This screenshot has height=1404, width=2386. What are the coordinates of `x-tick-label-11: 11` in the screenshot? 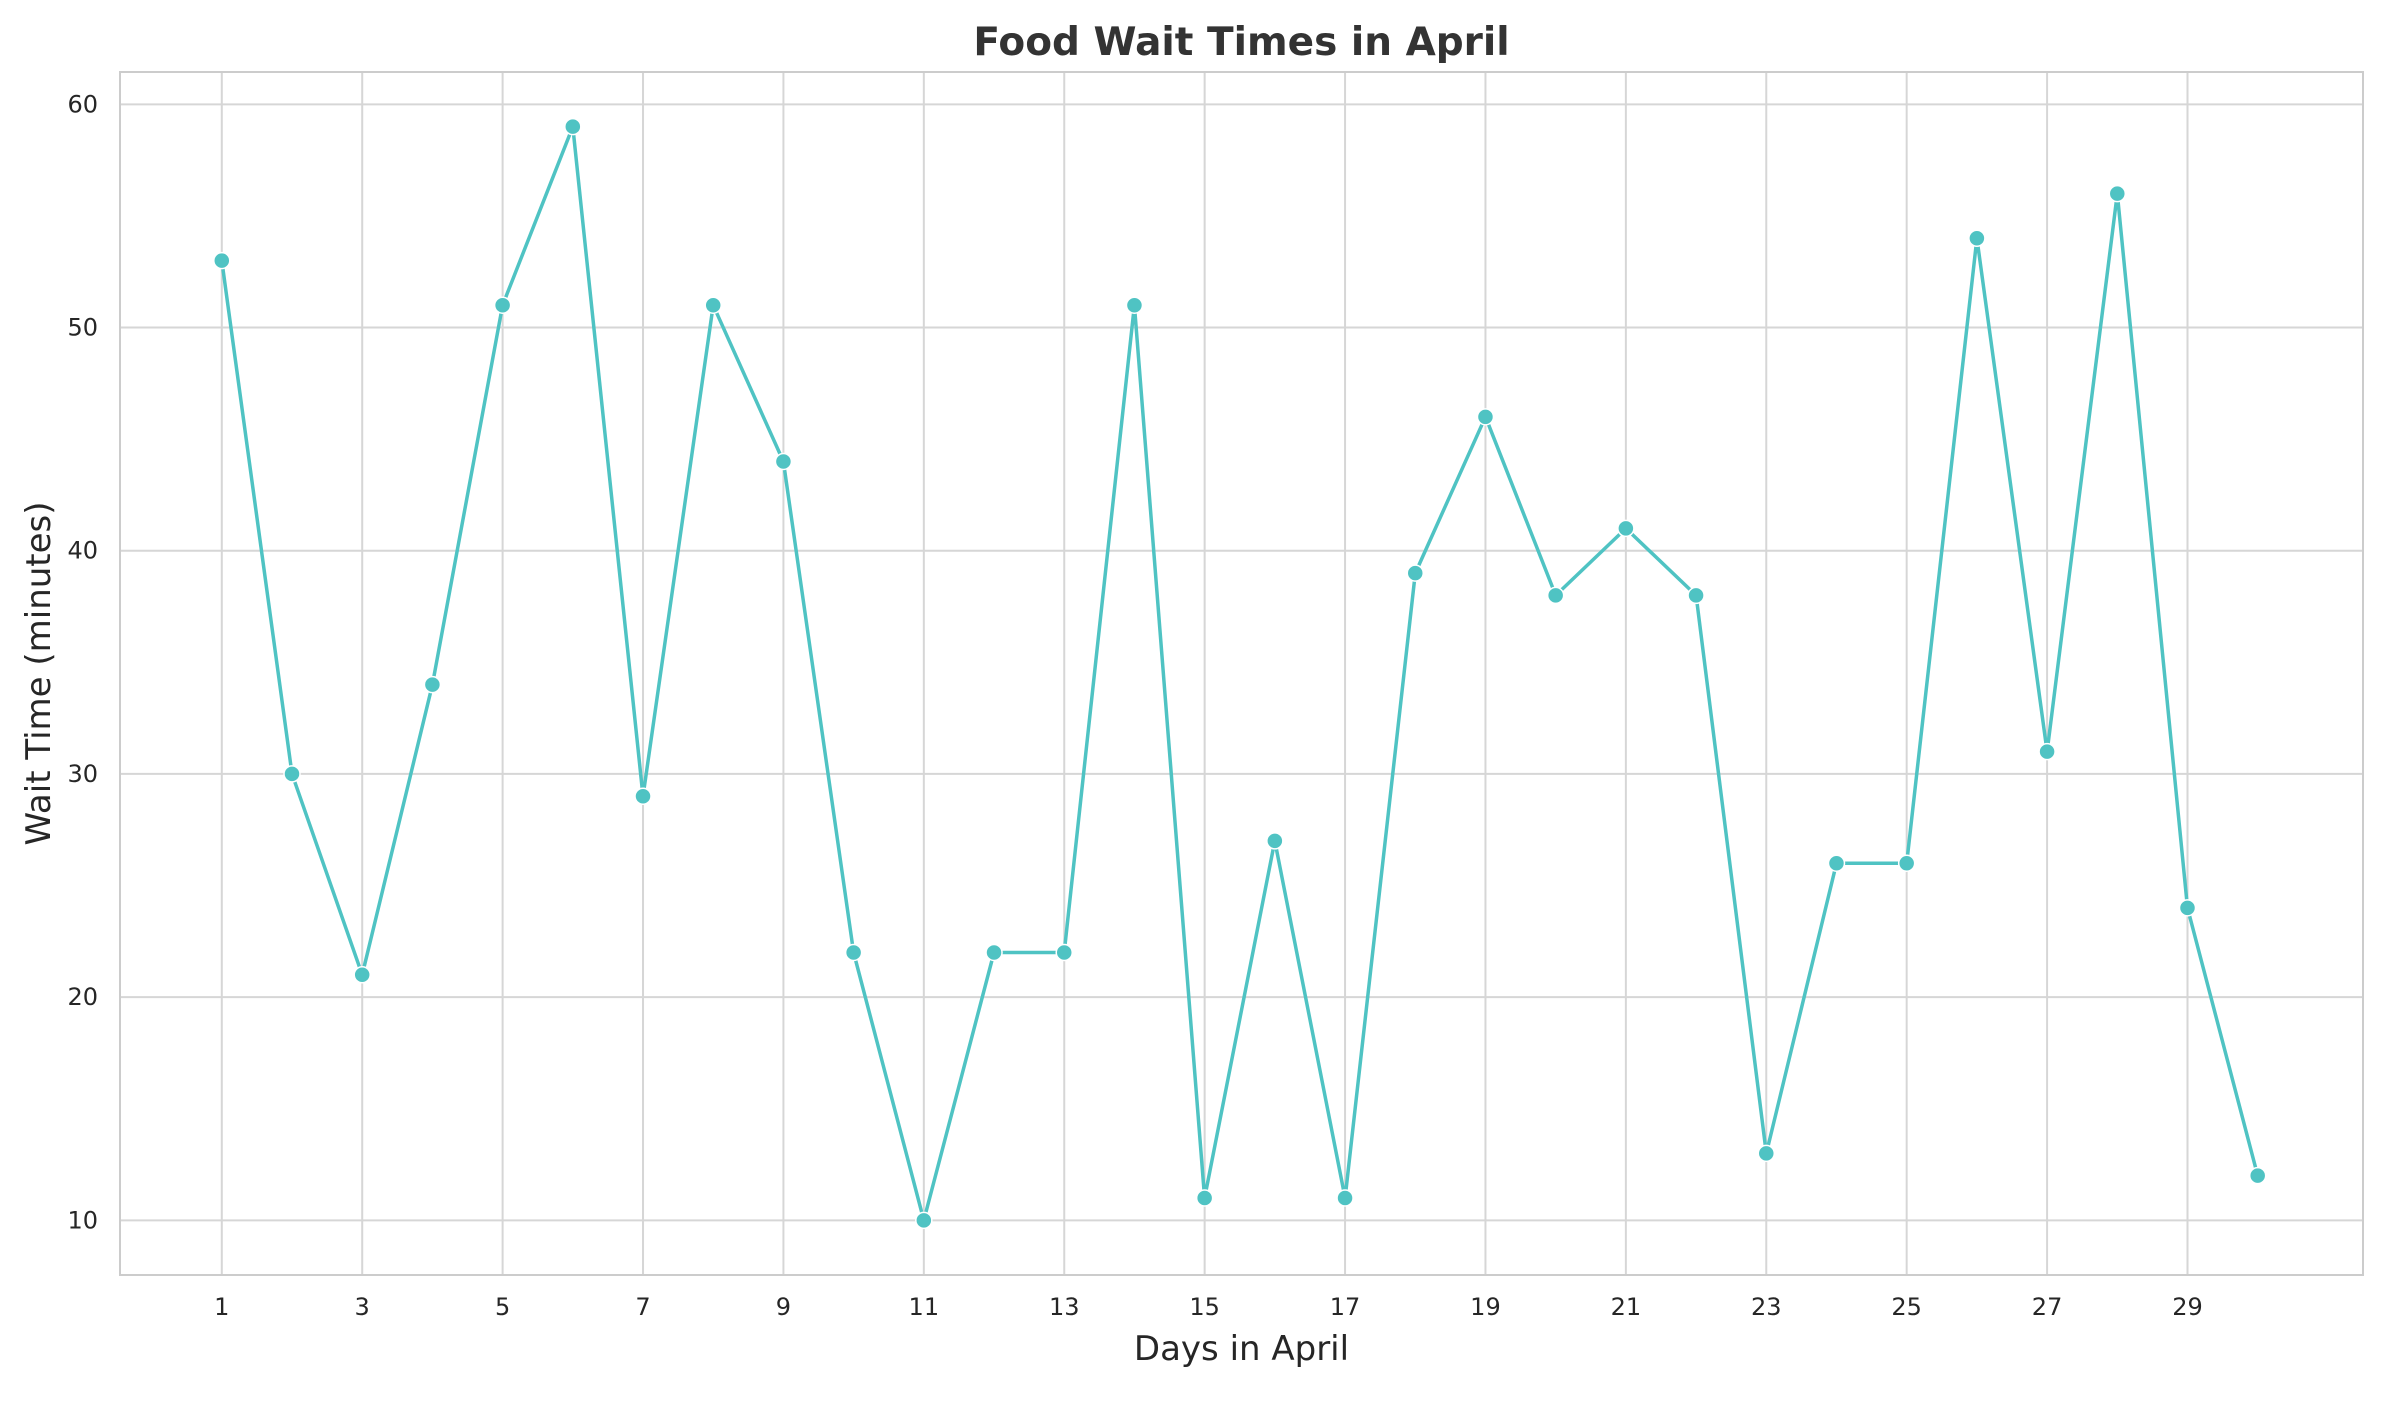 It's located at (924, 1307).